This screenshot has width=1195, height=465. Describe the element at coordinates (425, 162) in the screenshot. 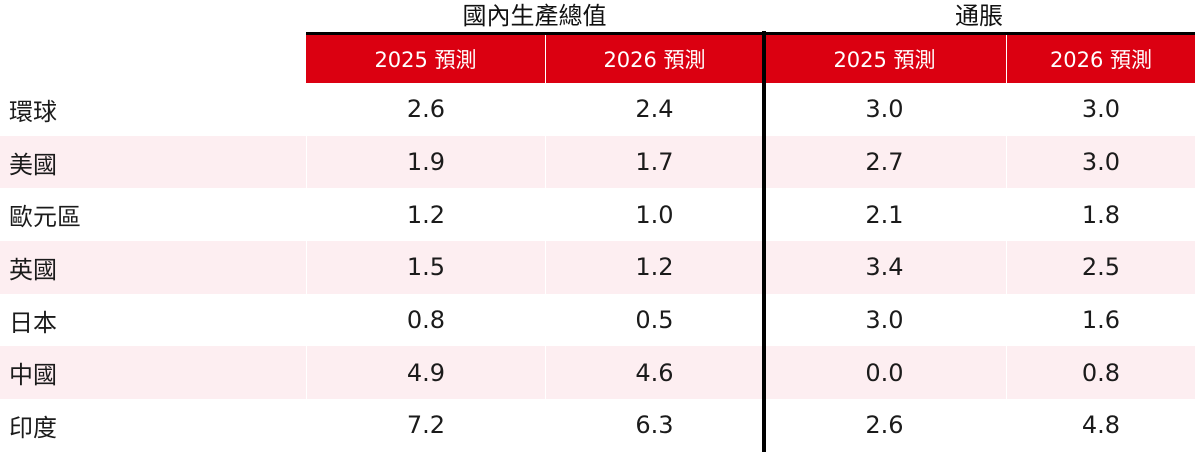

I see `value-gdp-2025: 1.9` at that location.